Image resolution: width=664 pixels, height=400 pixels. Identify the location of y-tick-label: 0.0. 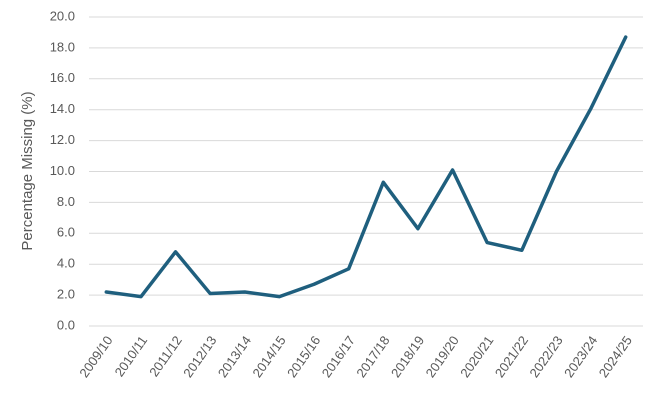
(66, 324).